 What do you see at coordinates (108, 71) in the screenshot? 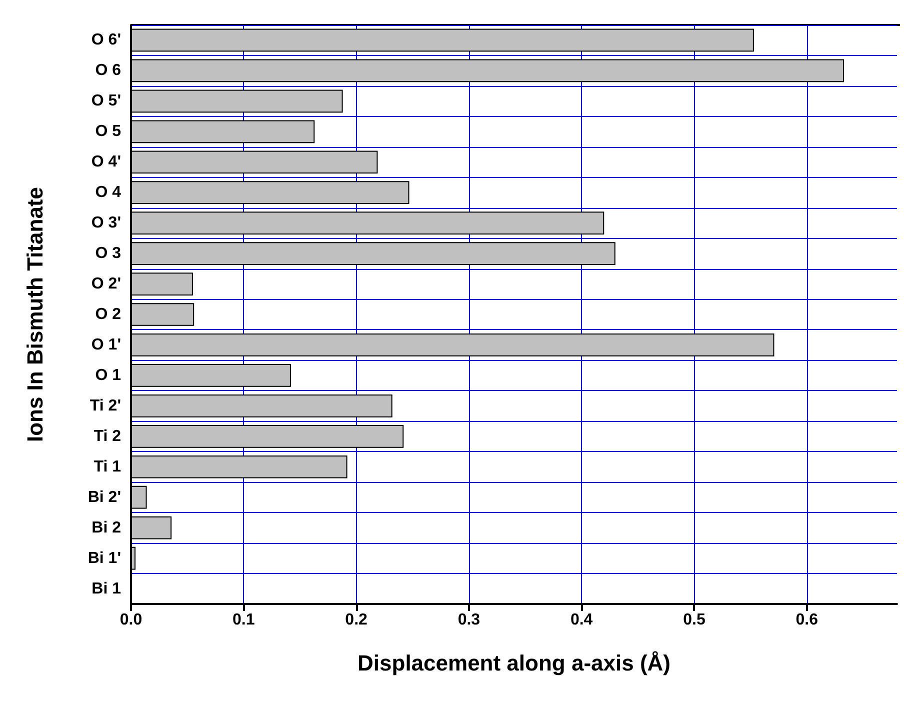
I see `y-tick-label: O 6` at bounding box center [108, 71].